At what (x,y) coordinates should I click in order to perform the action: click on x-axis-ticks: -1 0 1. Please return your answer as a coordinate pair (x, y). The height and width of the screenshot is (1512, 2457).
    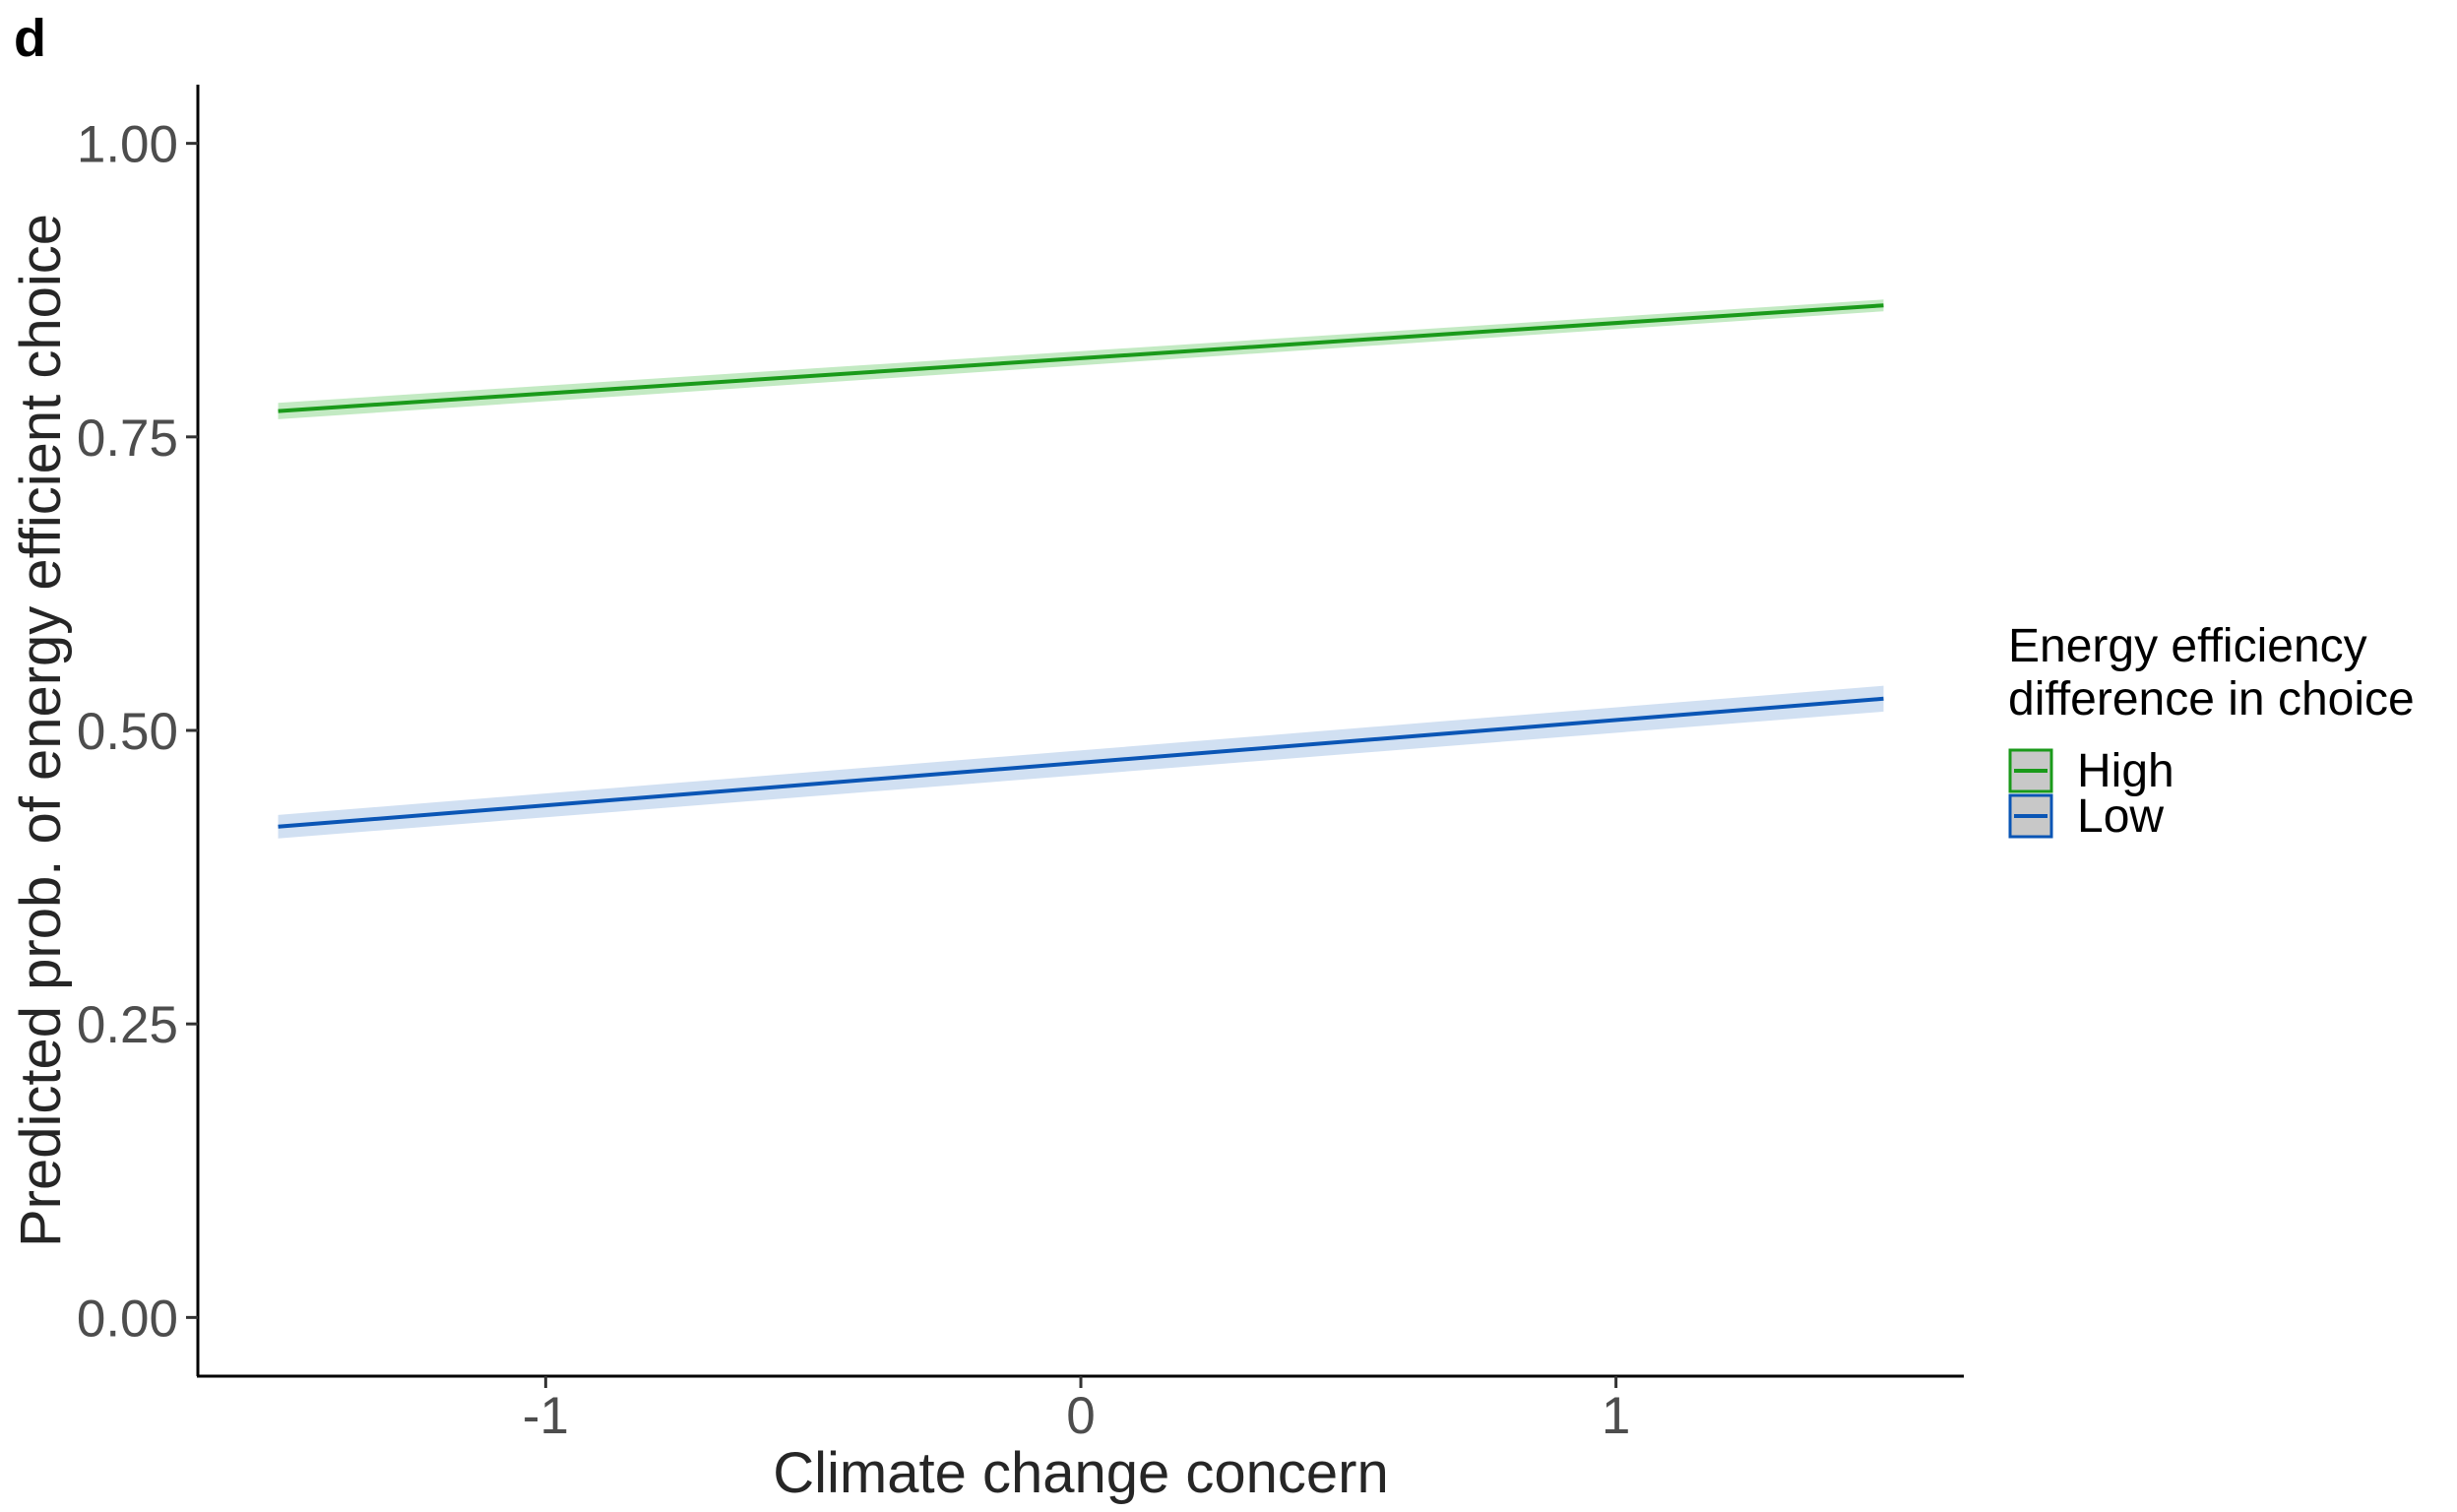
    Looking at the image, I should click on (1076, 1410).